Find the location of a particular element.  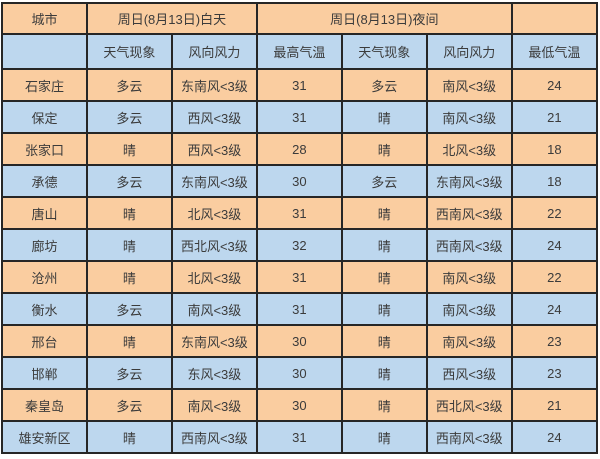

city-cell: 沧州 is located at coordinates (44, 277).